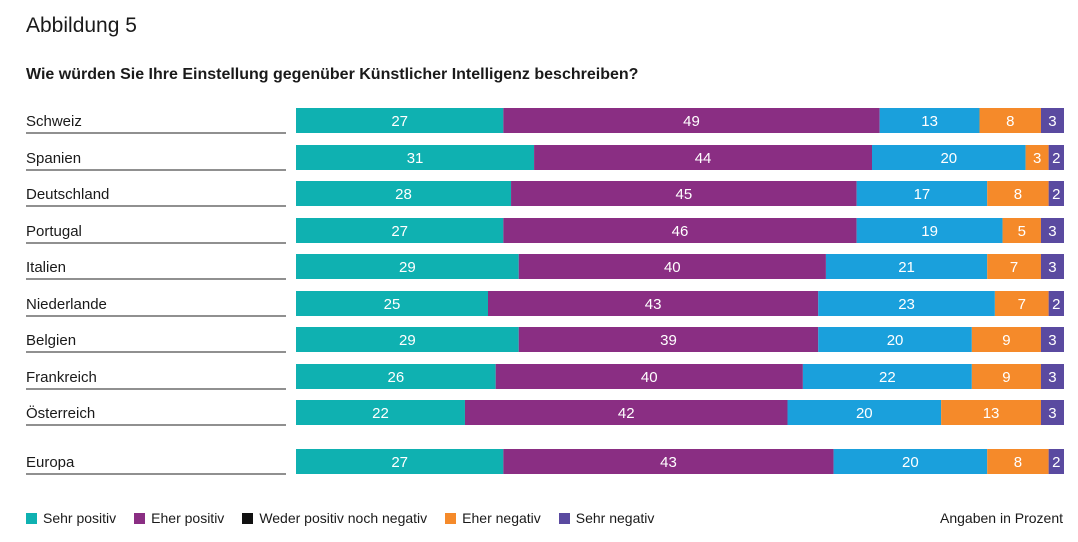 Image resolution: width=1078 pixels, height=542 pixels. What do you see at coordinates (334, 518) in the screenshot?
I see `legend-item-weder: Weder positiv noch negativ` at bounding box center [334, 518].